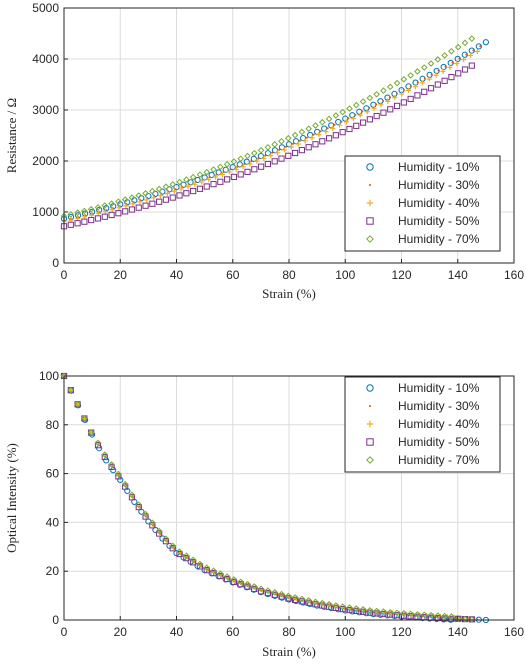 This screenshot has height=667, width=526. What do you see at coordinates (439, 424) in the screenshot?
I see `legend-entry-label: Humidity - 40%` at bounding box center [439, 424].